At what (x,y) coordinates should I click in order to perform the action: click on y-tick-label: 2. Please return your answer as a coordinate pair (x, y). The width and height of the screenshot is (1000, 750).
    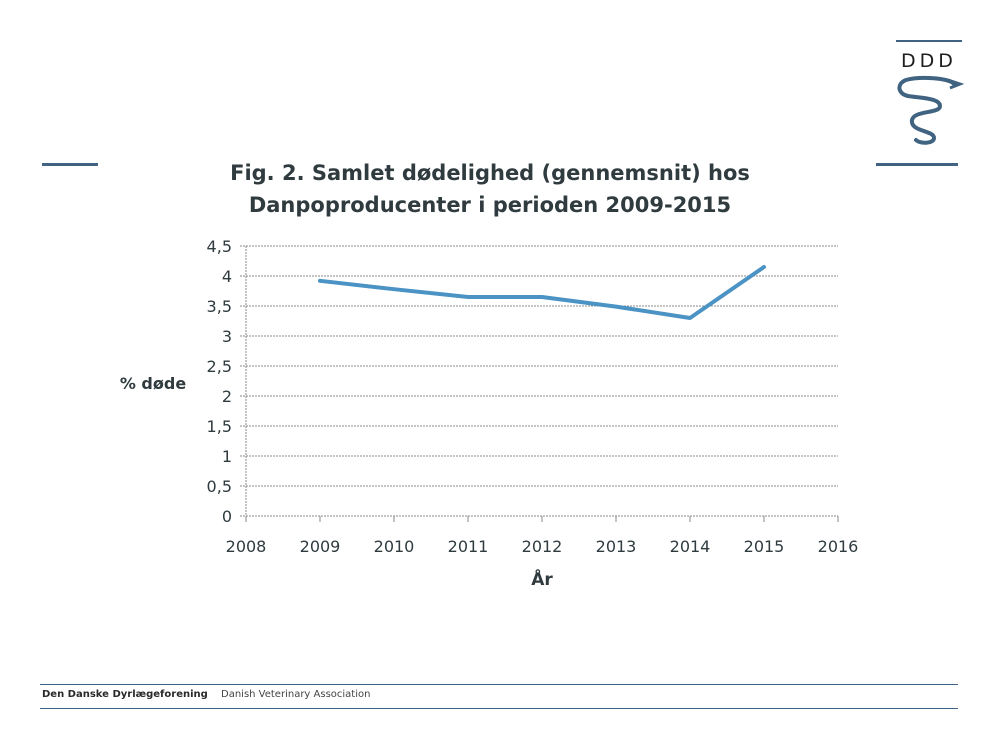
    Looking at the image, I should click on (227, 396).